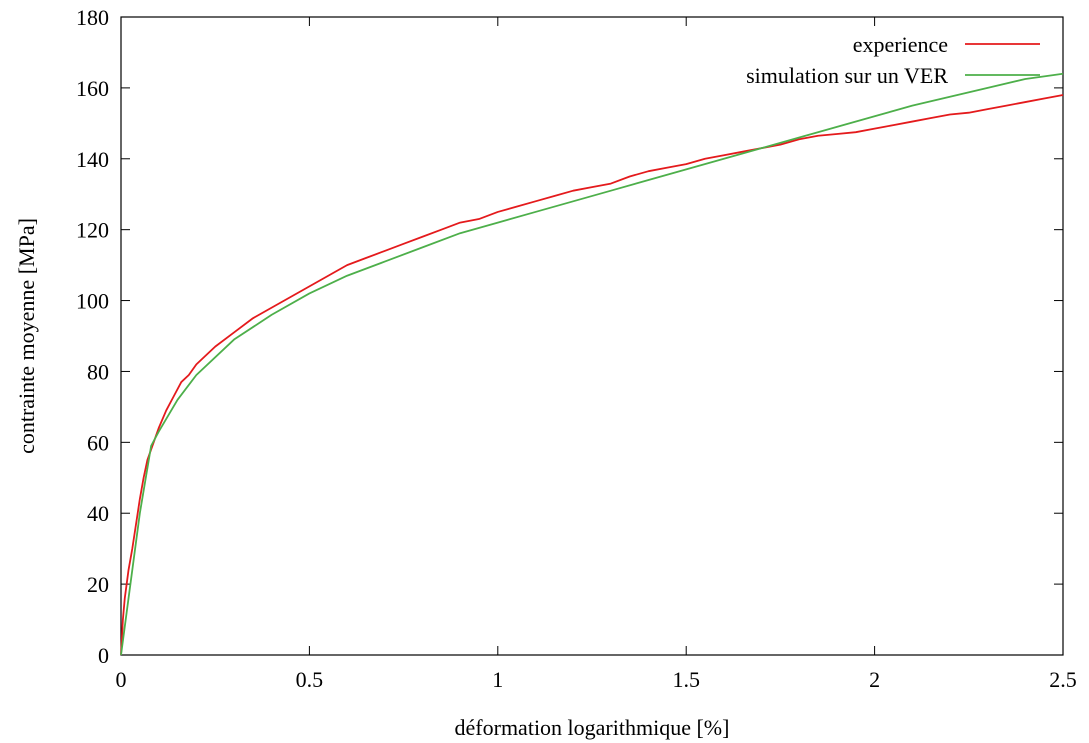  What do you see at coordinates (92, 88) in the screenshot?
I see `y-tick-label: 160` at bounding box center [92, 88].